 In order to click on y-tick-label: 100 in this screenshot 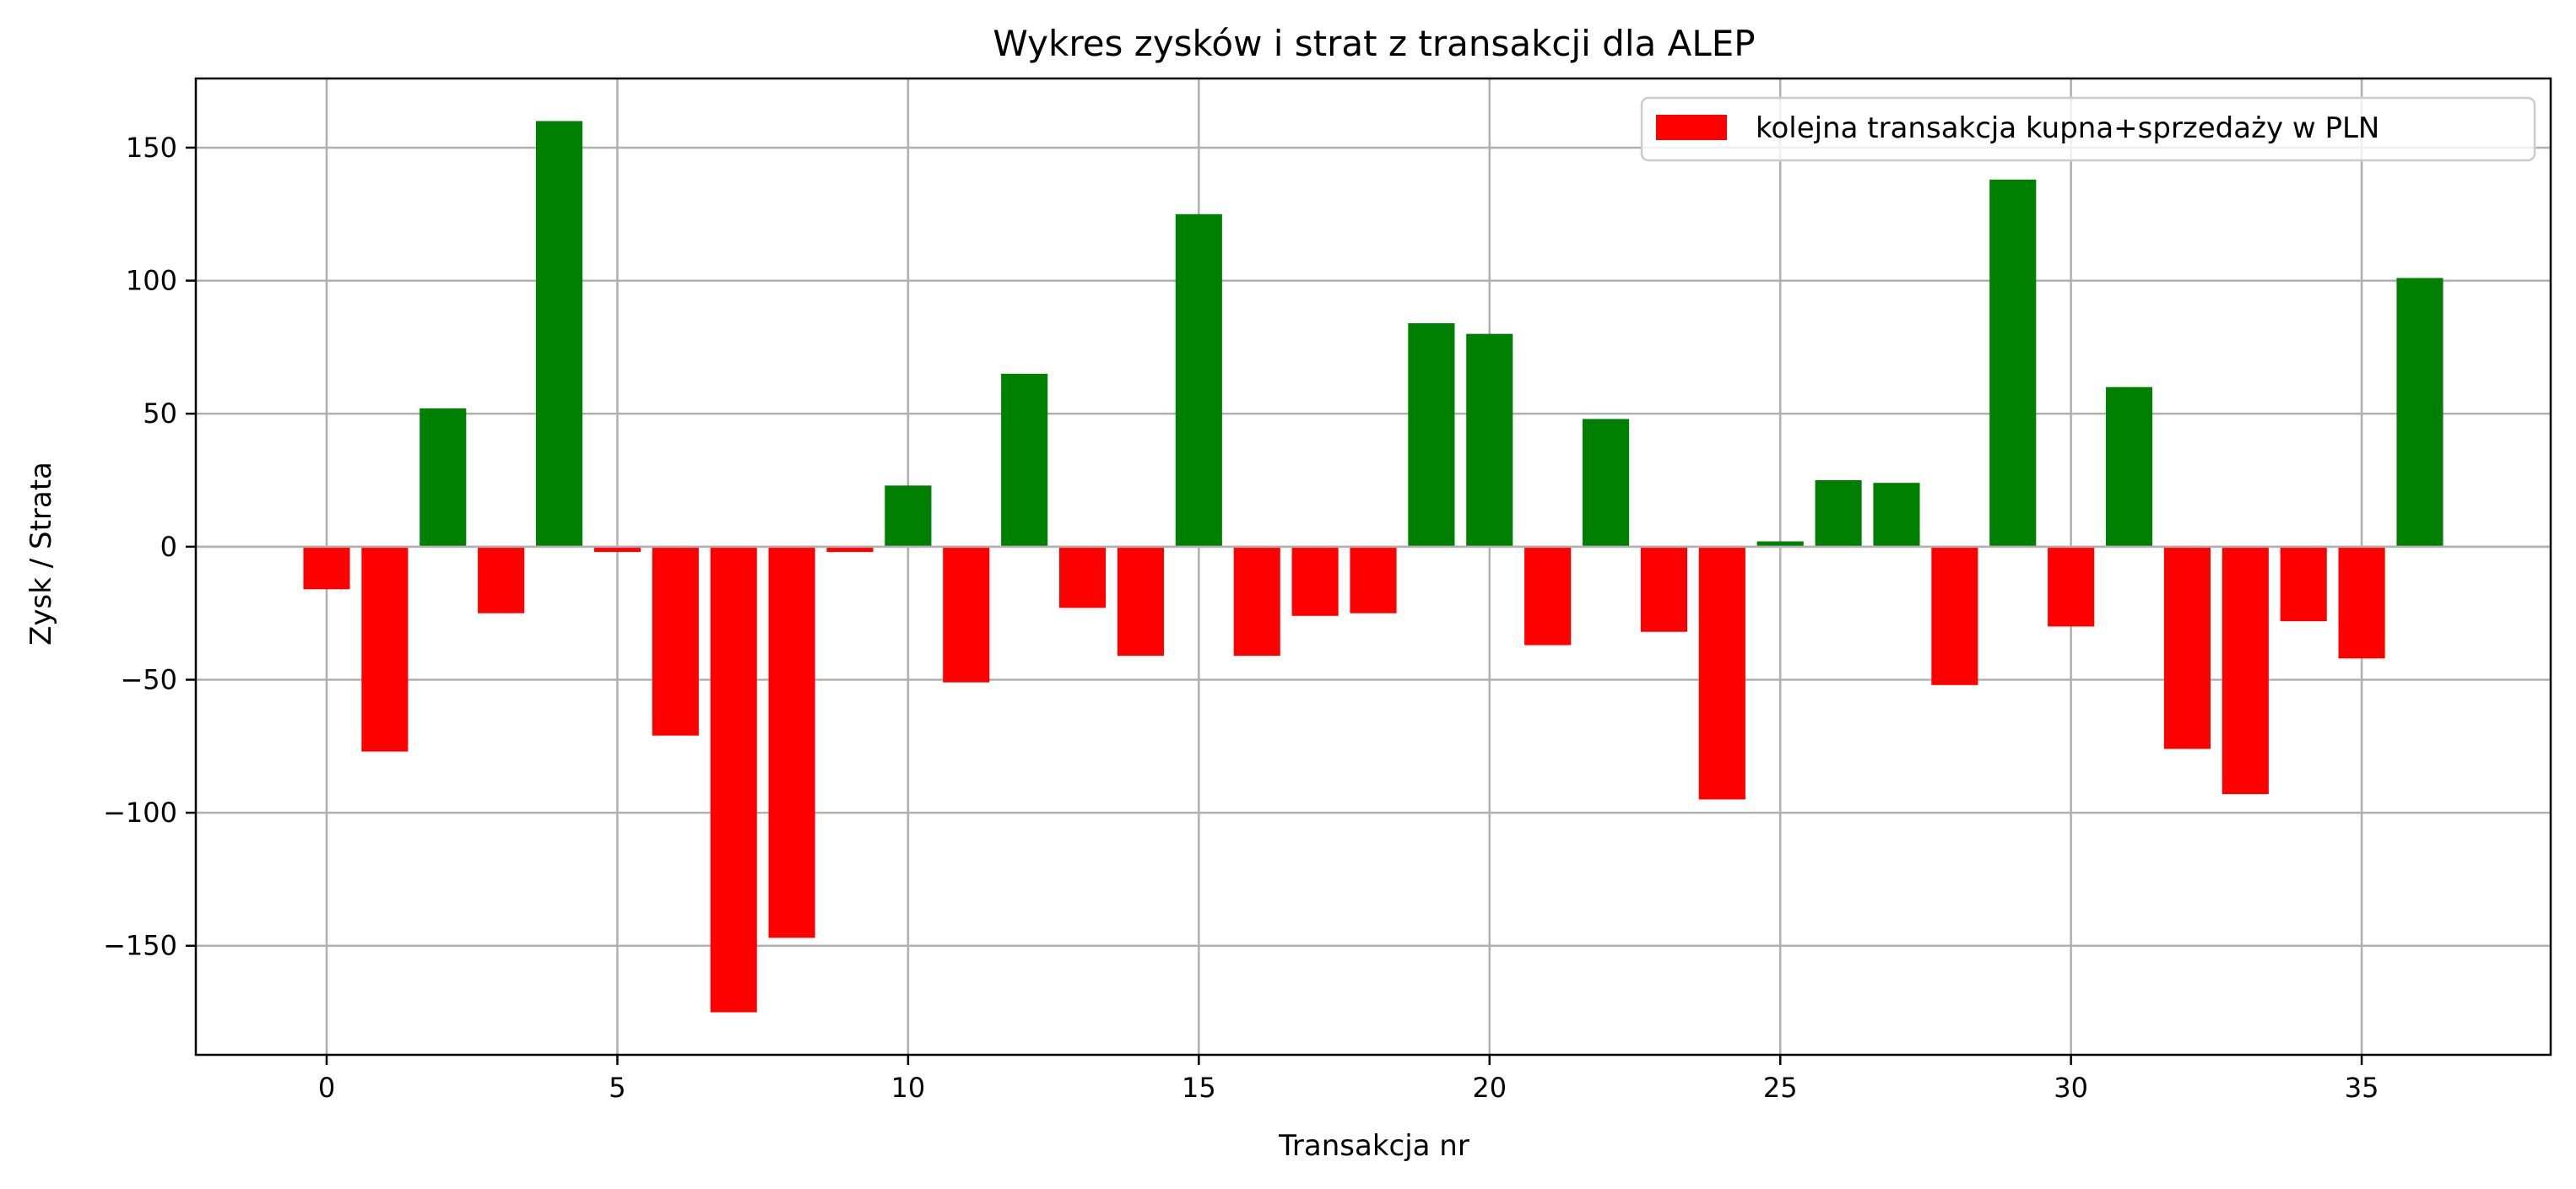, I will do `click(151, 281)`.